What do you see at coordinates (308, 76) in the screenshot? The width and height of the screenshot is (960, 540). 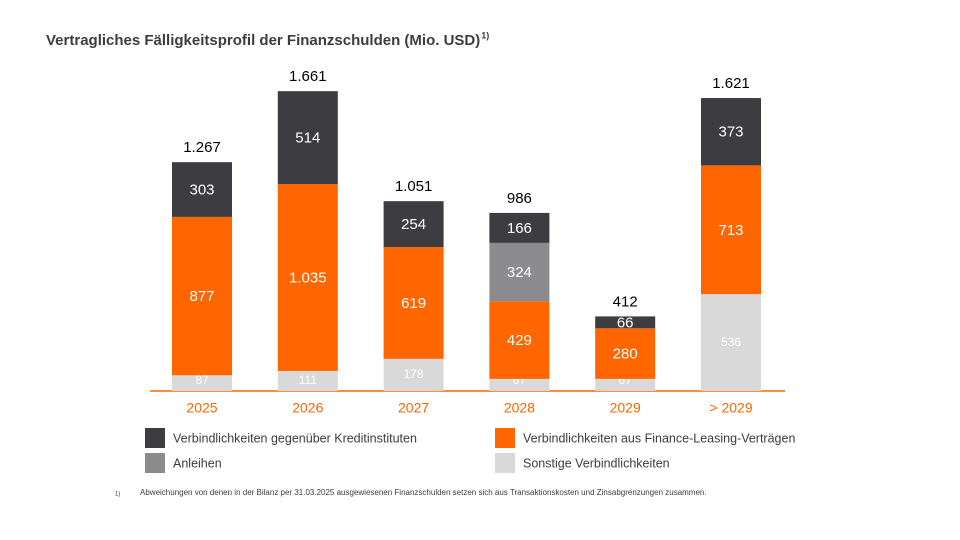 I see `total-label: 1.661` at bounding box center [308, 76].